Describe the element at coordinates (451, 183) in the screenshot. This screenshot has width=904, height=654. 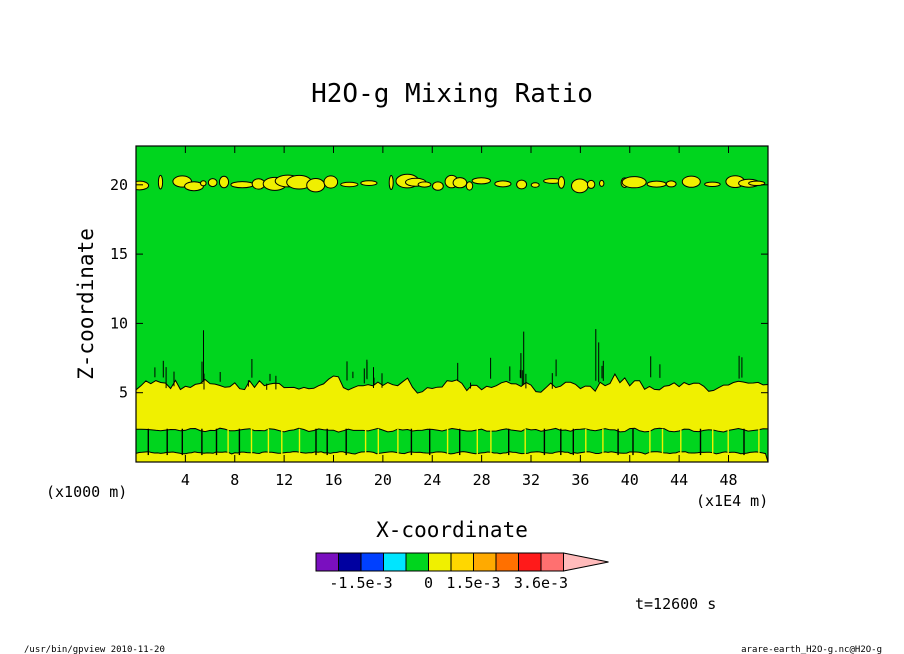
I see `yellow-patches-near-20km` at that location.